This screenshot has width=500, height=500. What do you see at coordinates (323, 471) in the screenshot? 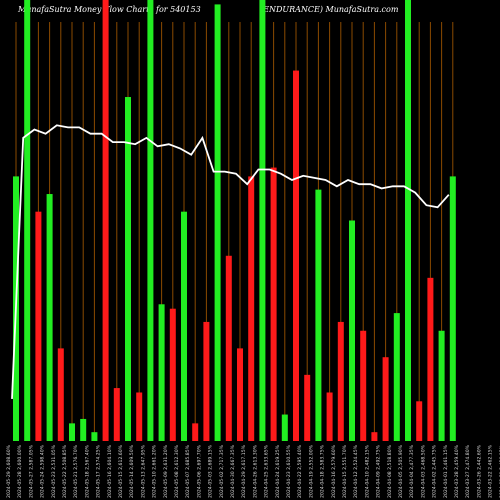
I see `x-tick-label: 2024-04-18 2,583.75%` at bounding box center [323, 471].